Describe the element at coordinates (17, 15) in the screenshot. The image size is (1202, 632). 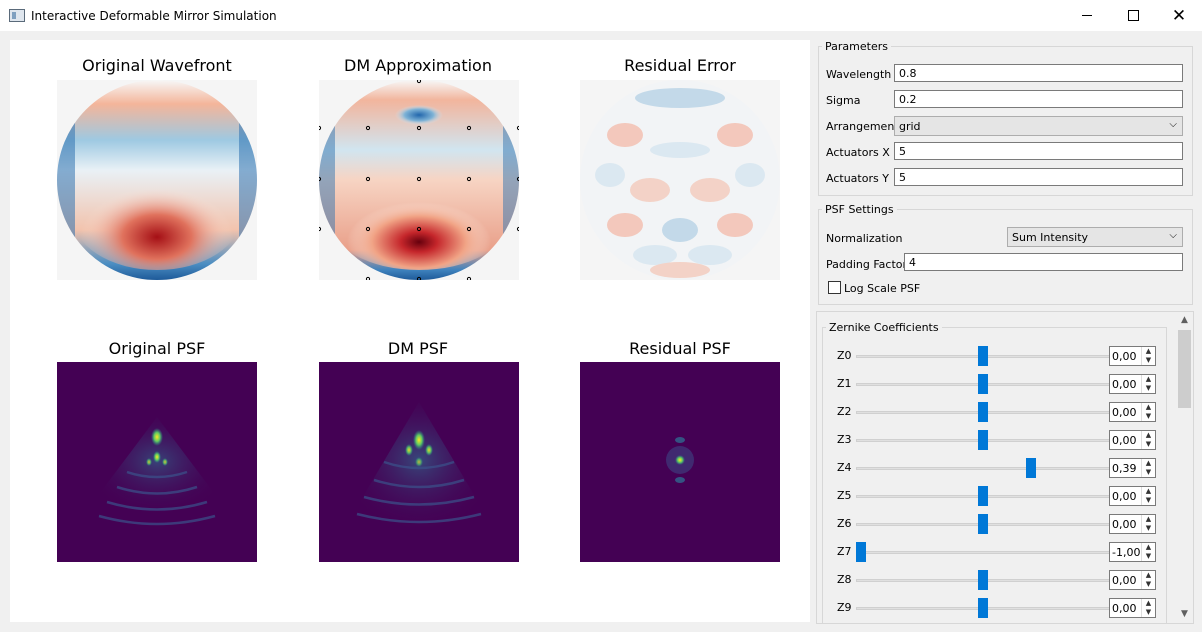
I see `app-icon` at that location.